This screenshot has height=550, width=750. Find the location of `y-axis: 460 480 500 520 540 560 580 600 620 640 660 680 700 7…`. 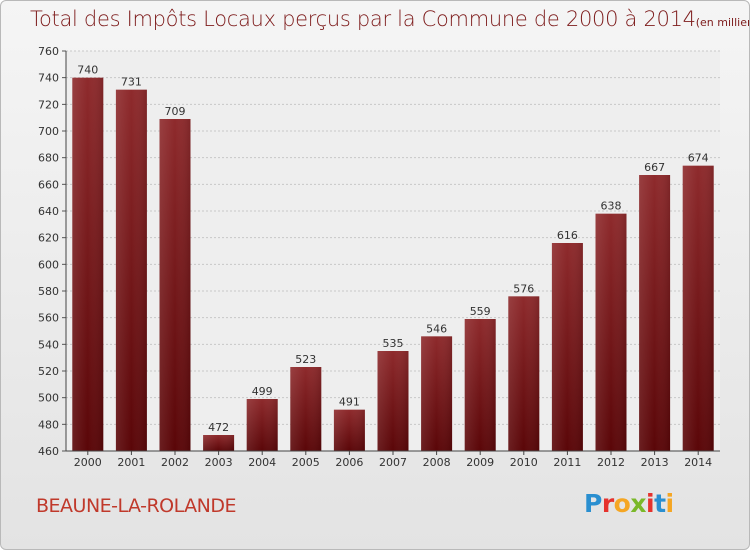

y-axis: 460 480 500 520 540 560 580 600 620 640 660 680 700 7… is located at coordinates (52, 251).